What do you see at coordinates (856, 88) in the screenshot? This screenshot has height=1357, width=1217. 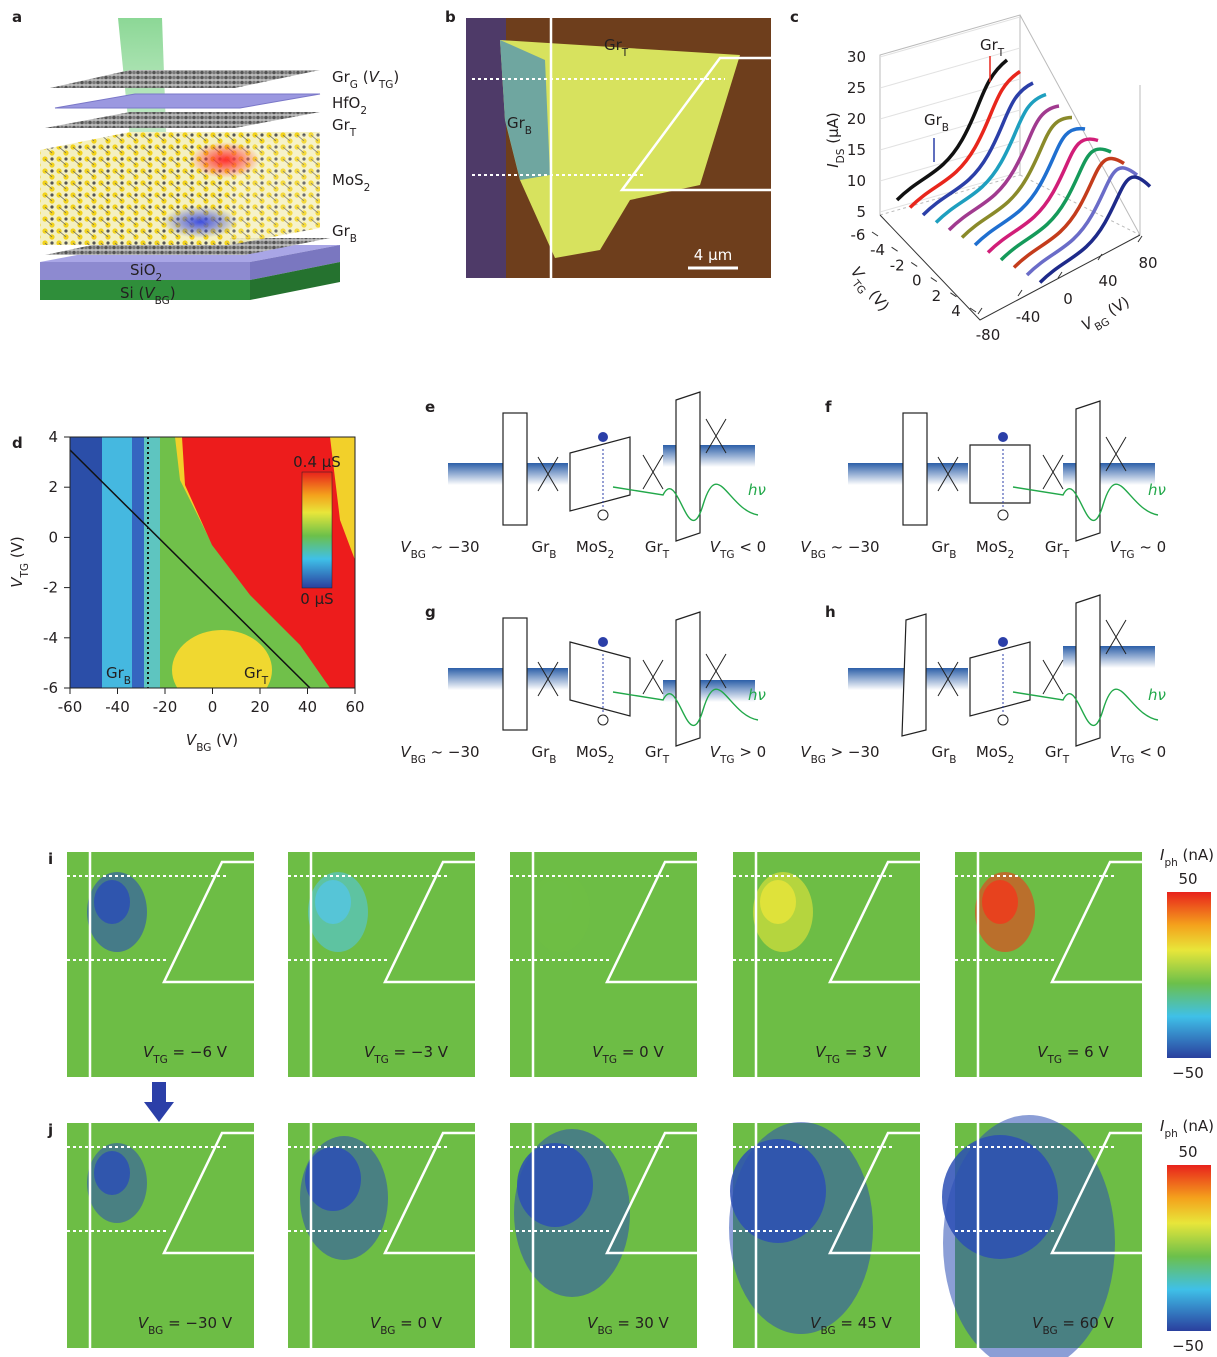 I see `z-tick-label: 25` at bounding box center [856, 88].